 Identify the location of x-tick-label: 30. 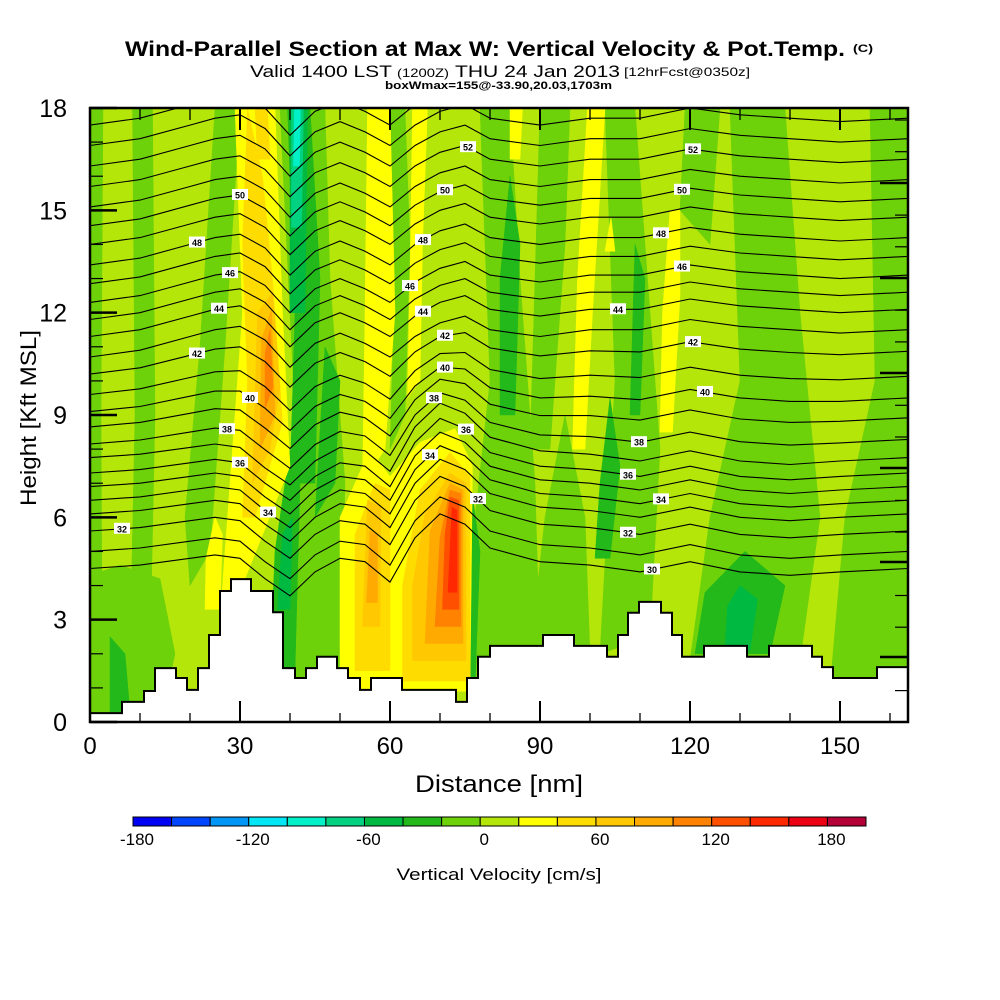
(240, 746).